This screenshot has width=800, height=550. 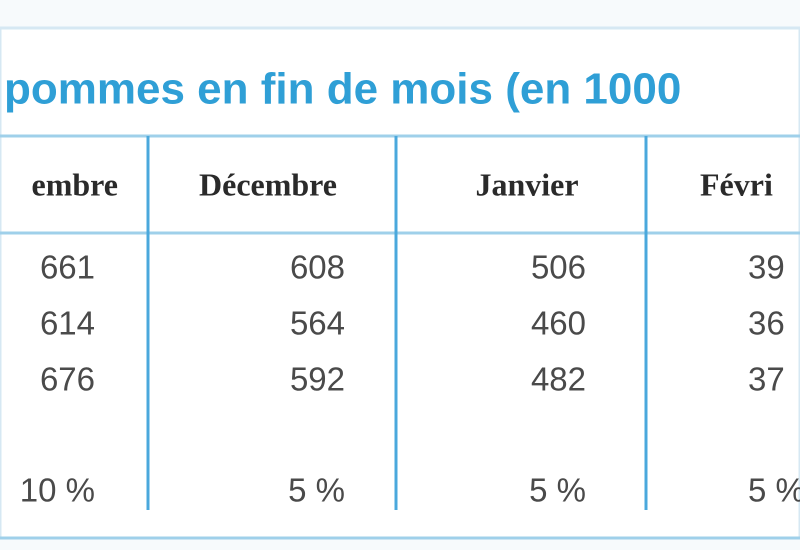 I want to click on table-cell: 608, so click(x=317, y=267).